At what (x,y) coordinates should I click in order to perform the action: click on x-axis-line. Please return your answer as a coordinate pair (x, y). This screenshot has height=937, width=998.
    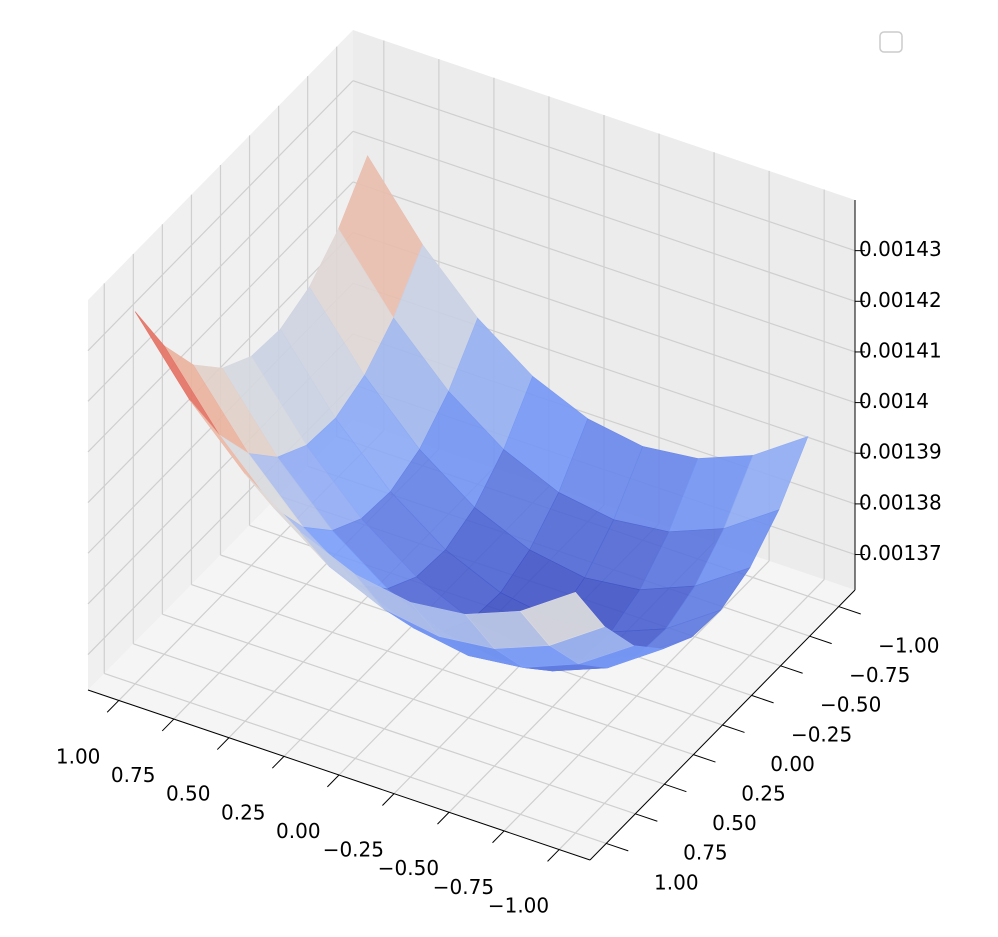
    Looking at the image, I should click on (339, 775).